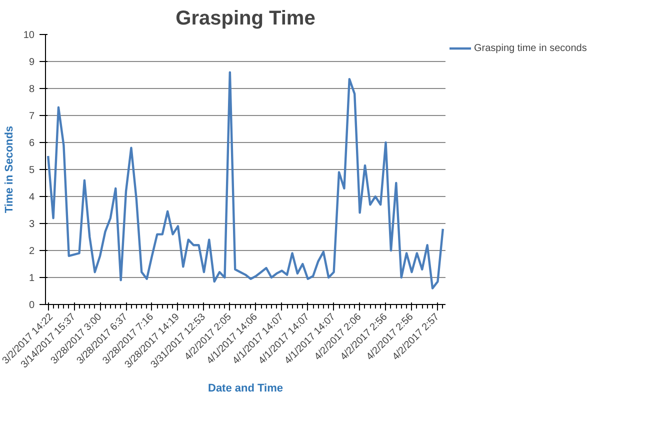 The height and width of the screenshot is (427, 654). Describe the element at coordinates (31, 143) in the screenshot. I see `y-tick-label: 6` at that location.